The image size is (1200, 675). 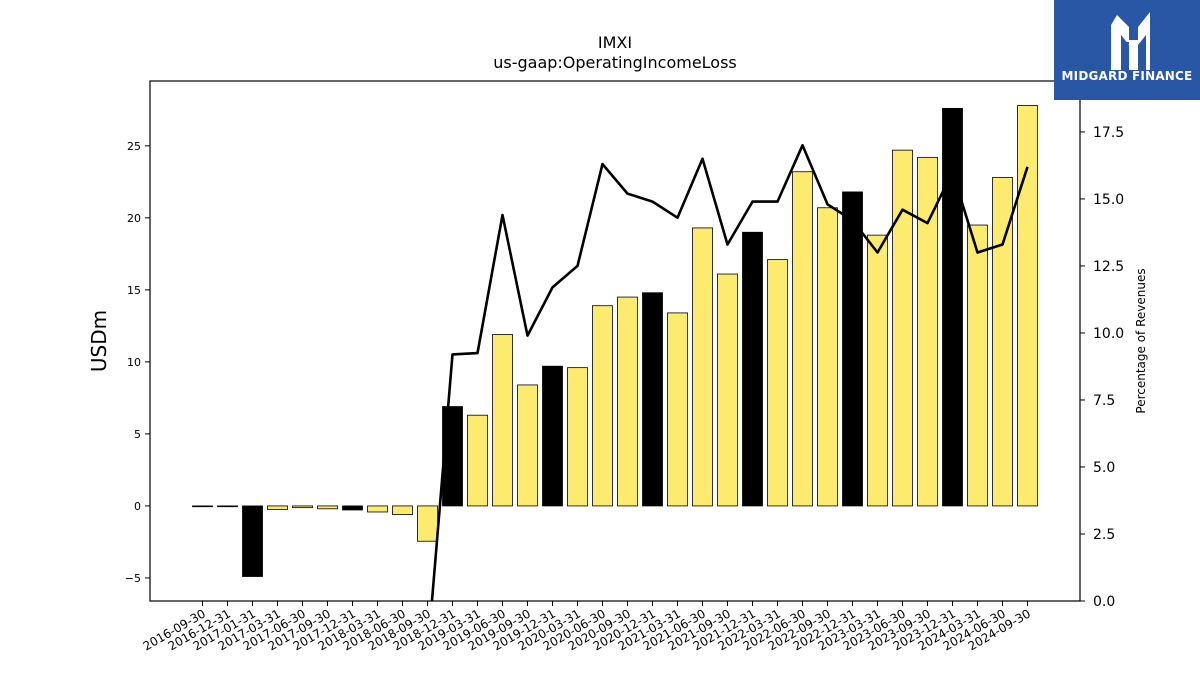 I want to click on y2-tick-label: 10.0, so click(x=1108, y=334).